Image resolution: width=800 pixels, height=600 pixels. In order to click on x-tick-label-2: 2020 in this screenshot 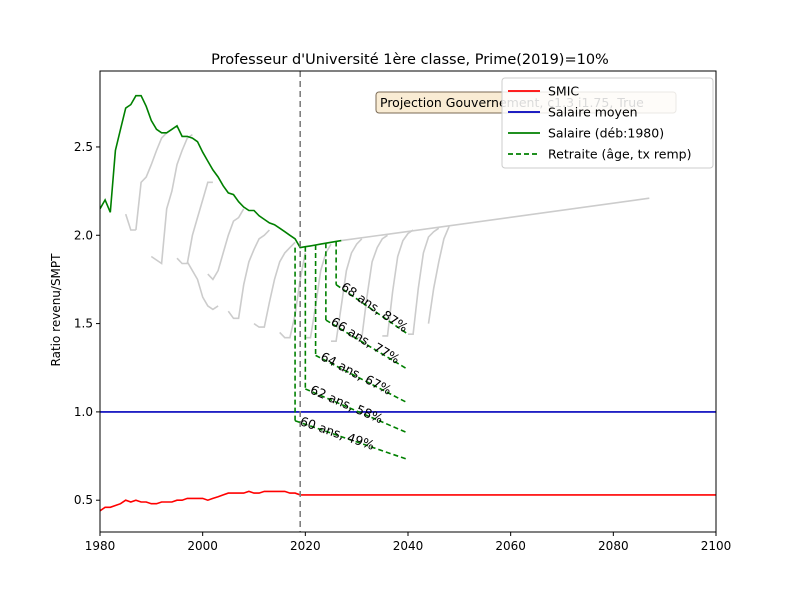, I will do `click(305, 546)`.